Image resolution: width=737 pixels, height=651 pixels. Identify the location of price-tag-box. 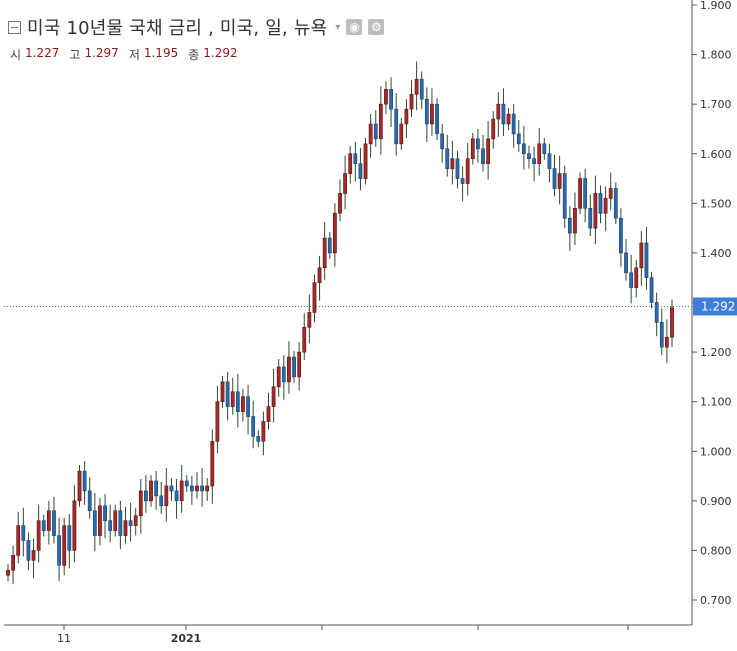
(715, 306).